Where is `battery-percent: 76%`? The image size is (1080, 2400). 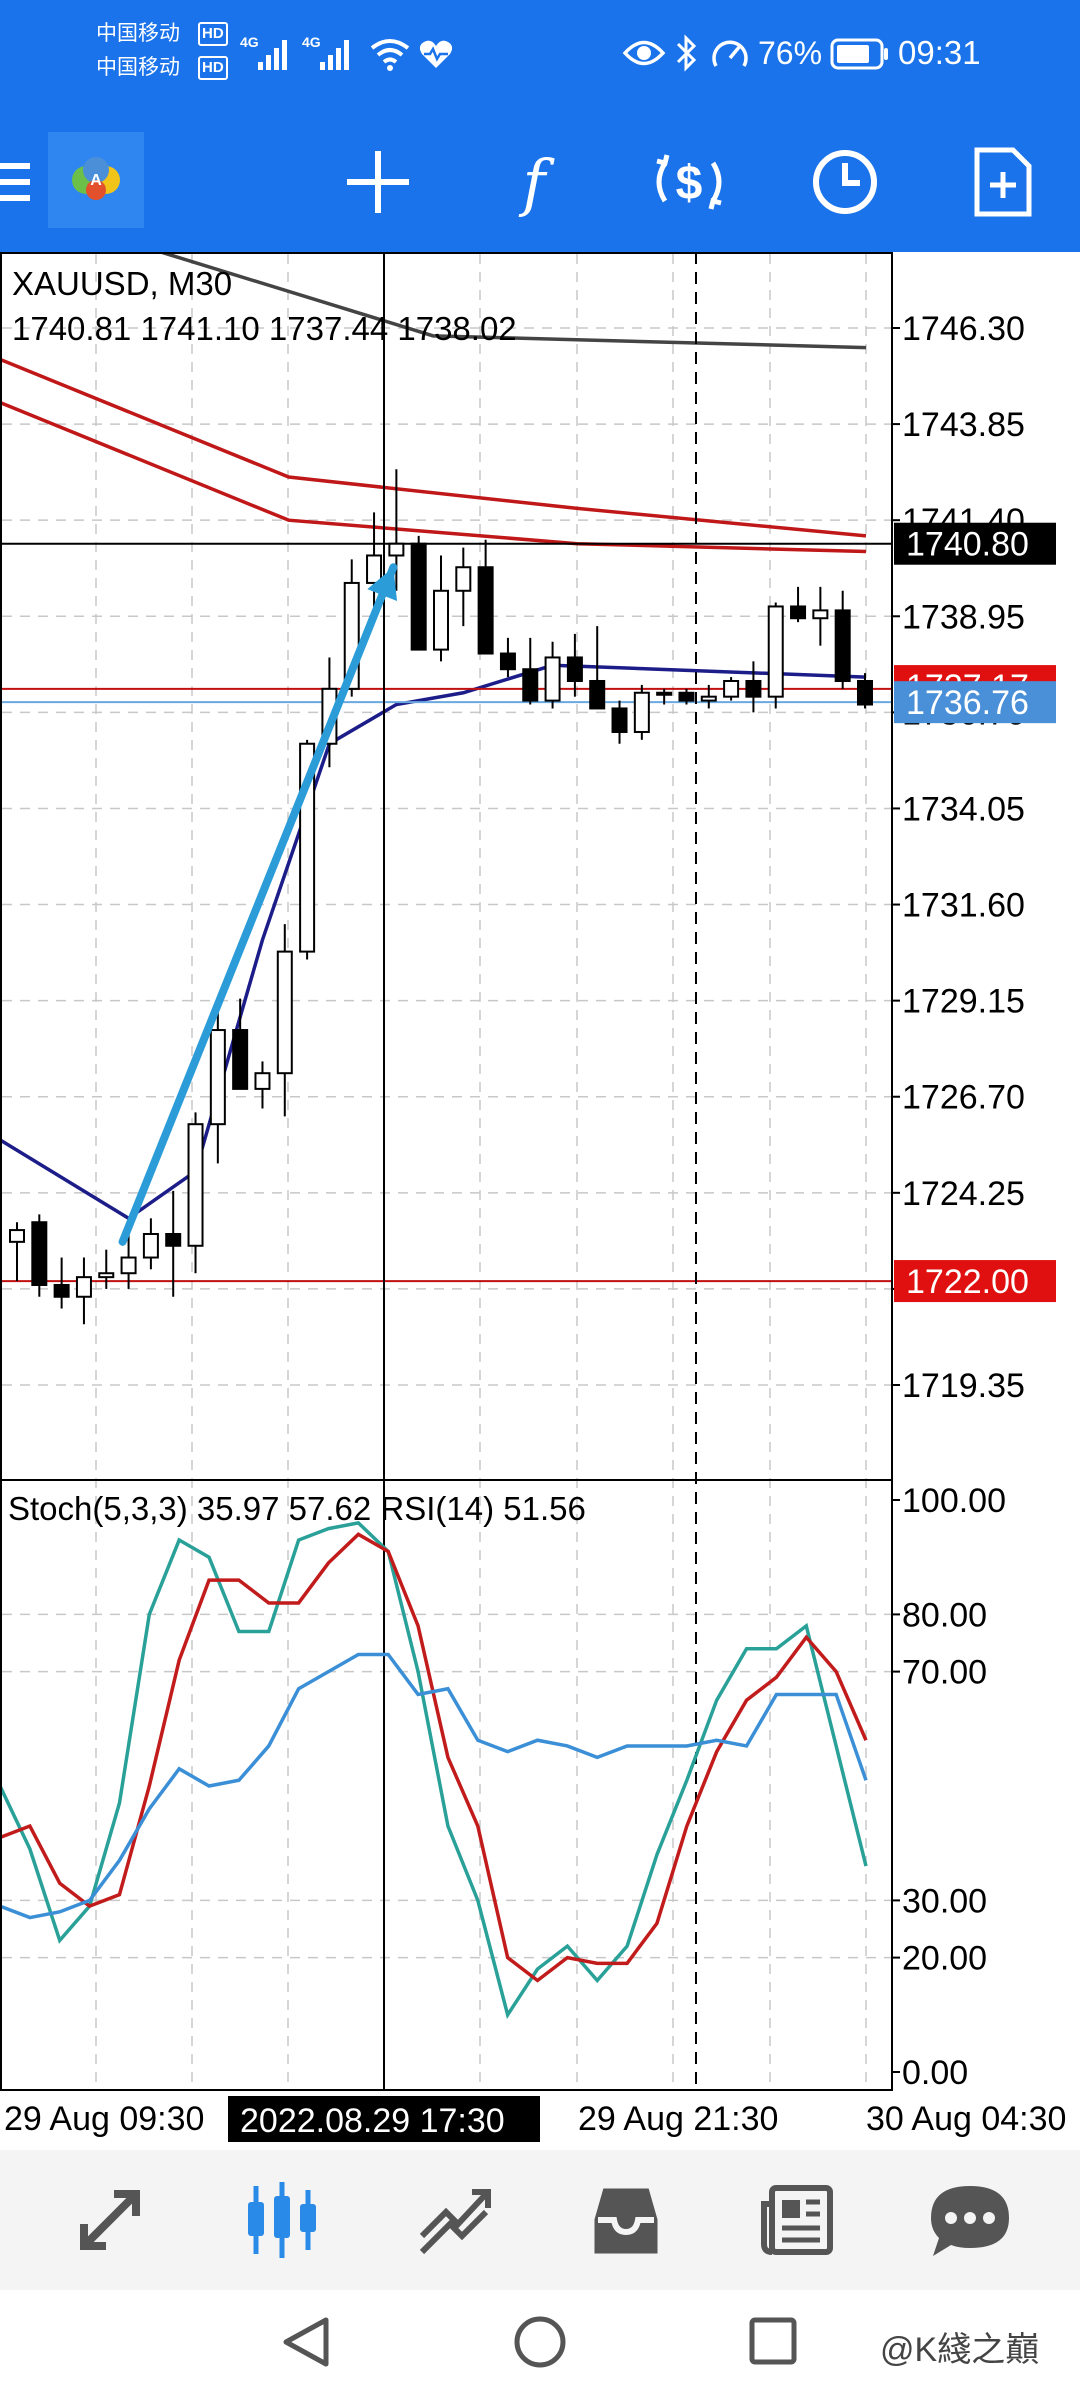 battery-percent: 76% is located at coordinates (790, 53).